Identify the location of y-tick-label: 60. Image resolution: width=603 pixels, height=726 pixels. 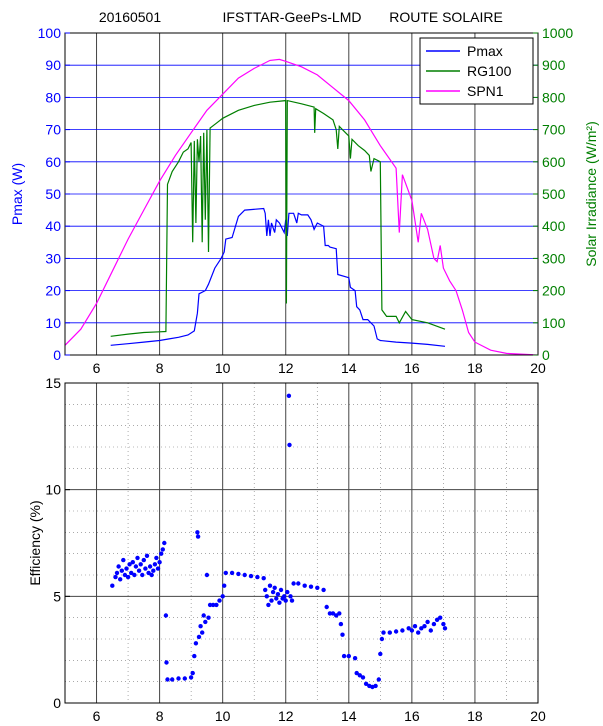
(53, 162).